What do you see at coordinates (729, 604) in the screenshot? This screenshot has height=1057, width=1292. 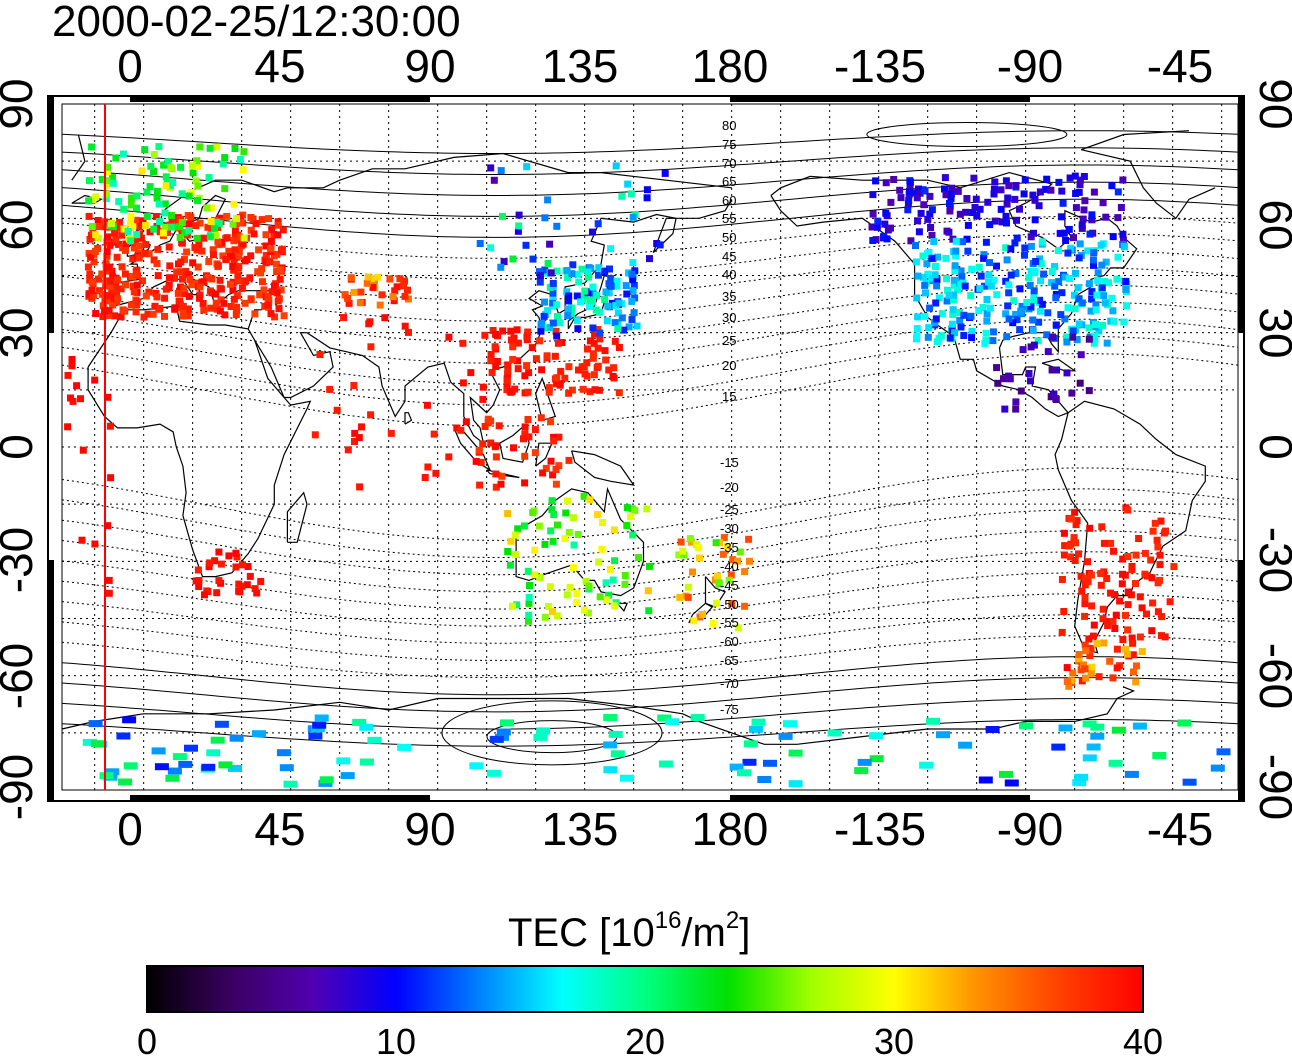 I see `contour-label: -50` at bounding box center [729, 604].